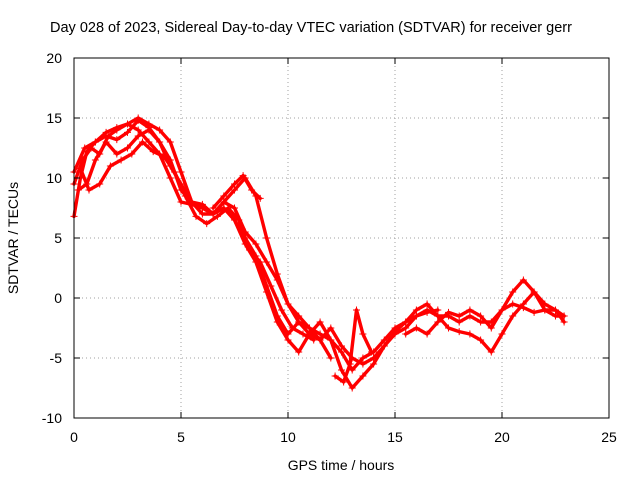 This screenshot has height=480, width=640. I want to click on y-tick-label: 0, so click(58, 298).